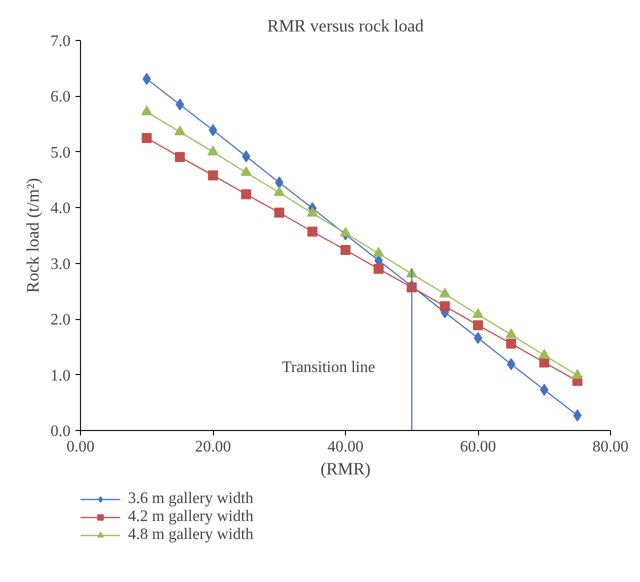  I want to click on x-tick-label: 20.00, so click(213, 447).